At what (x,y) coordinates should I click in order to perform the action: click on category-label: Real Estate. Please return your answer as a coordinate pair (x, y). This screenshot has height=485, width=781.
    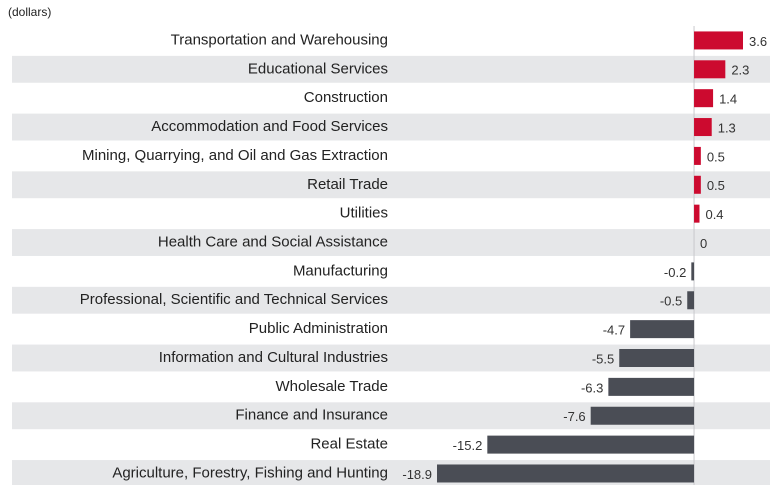
    Looking at the image, I should click on (349, 444).